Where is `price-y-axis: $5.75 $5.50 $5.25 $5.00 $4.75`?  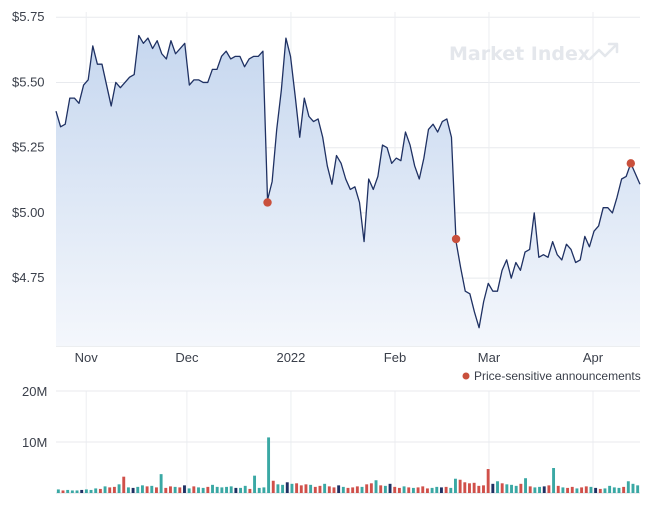 price-y-axis: $5.75 $5.50 $5.25 $5.00 $4.75 is located at coordinates (28, 147).